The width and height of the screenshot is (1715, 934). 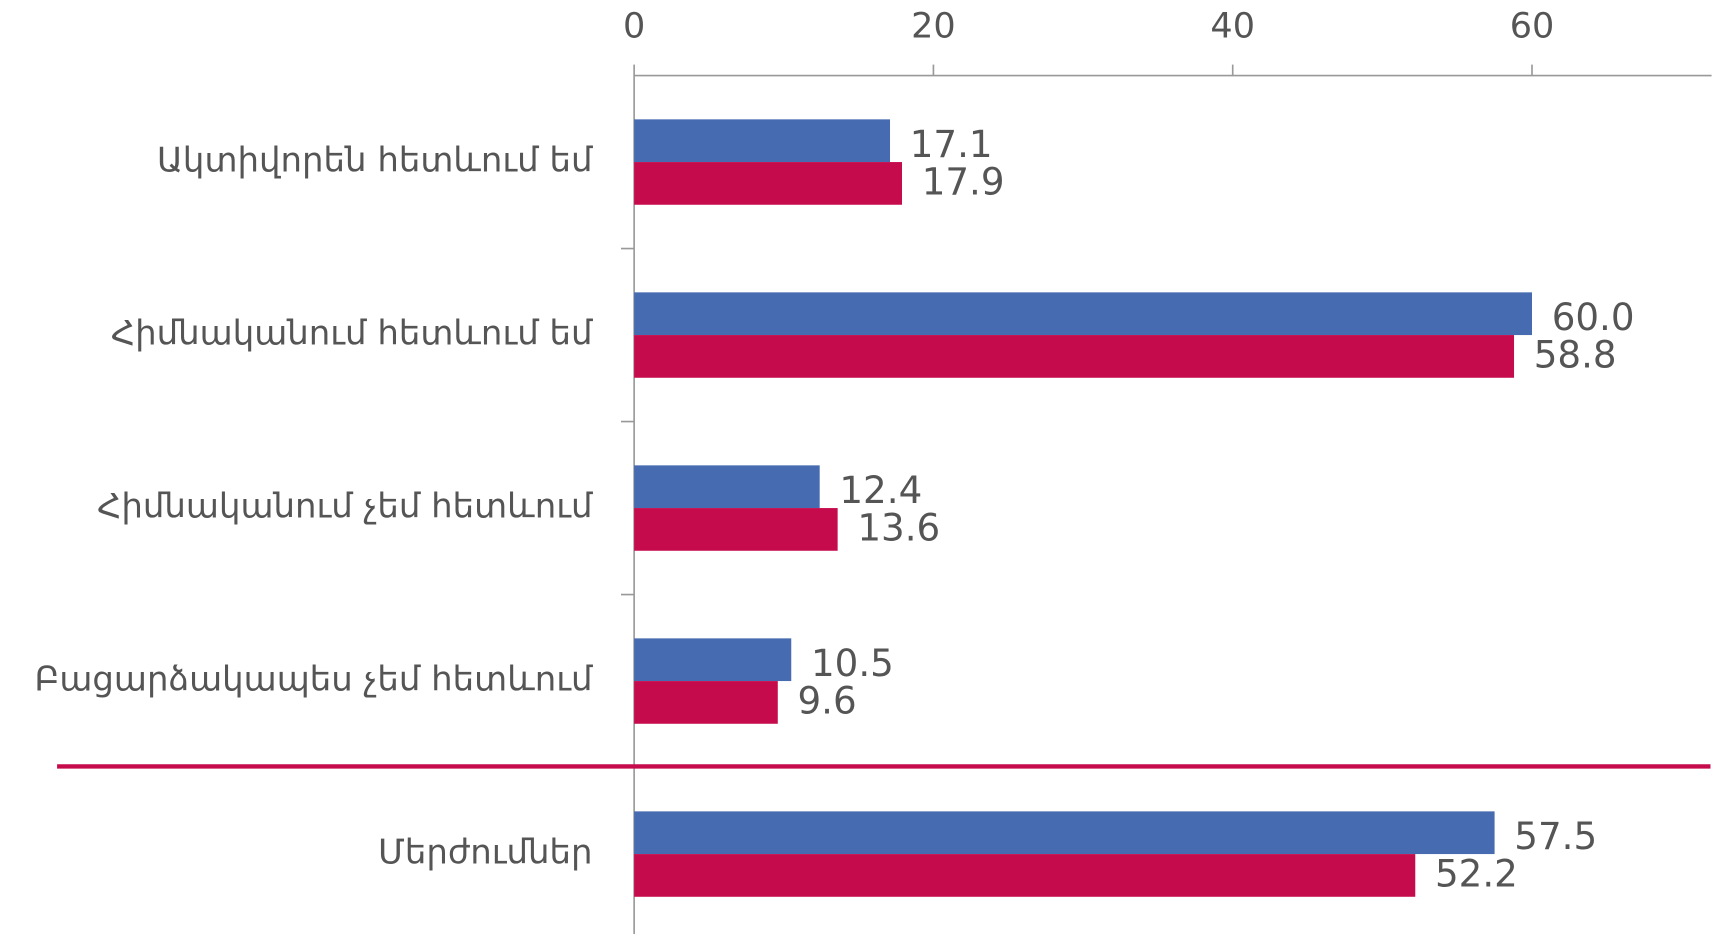 I want to click on x-tick-label: 0, so click(x=634, y=25).